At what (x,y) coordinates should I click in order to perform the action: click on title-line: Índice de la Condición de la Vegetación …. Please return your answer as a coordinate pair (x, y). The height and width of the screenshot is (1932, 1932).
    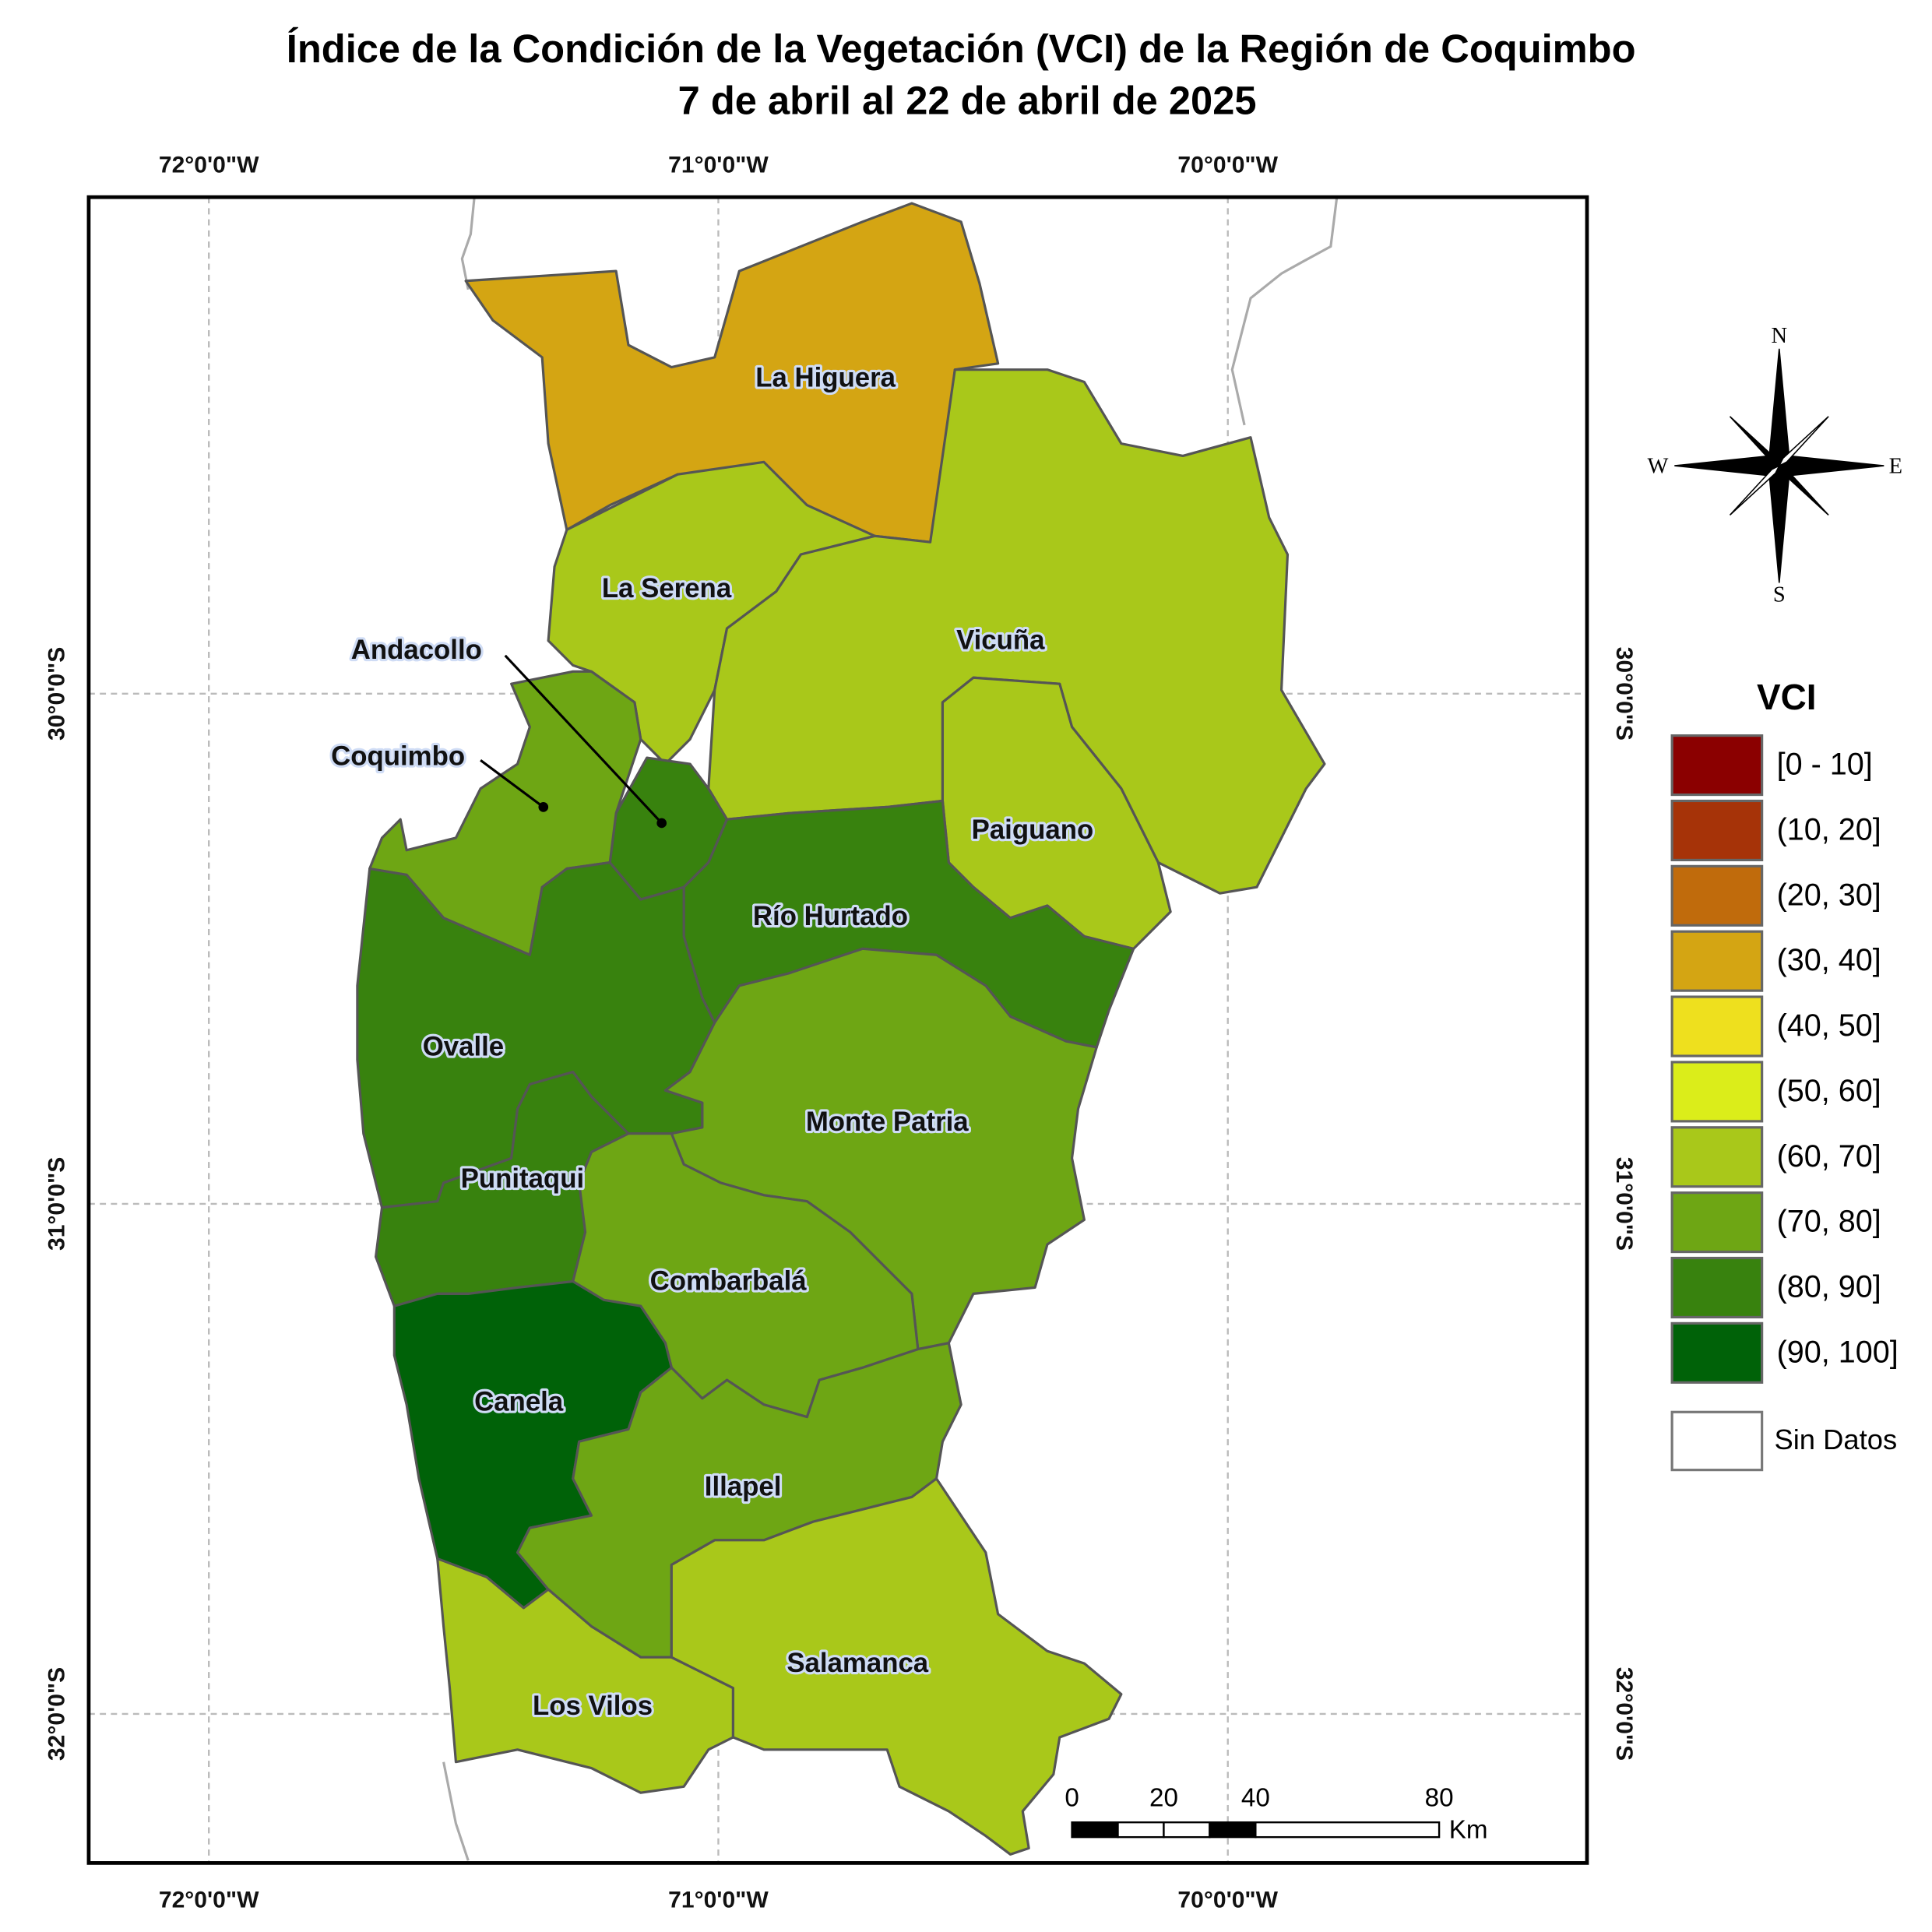
    Looking at the image, I should click on (961, 48).